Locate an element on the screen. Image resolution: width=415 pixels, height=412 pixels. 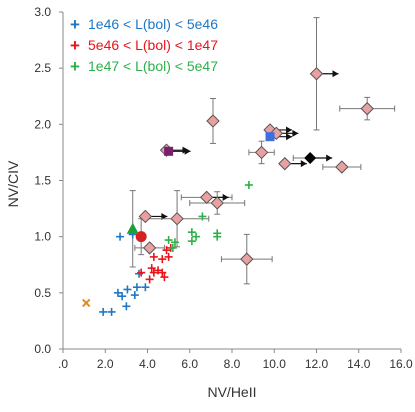
legend-label: 5e46 < L(bol) < 1e47 is located at coordinates (153, 45).